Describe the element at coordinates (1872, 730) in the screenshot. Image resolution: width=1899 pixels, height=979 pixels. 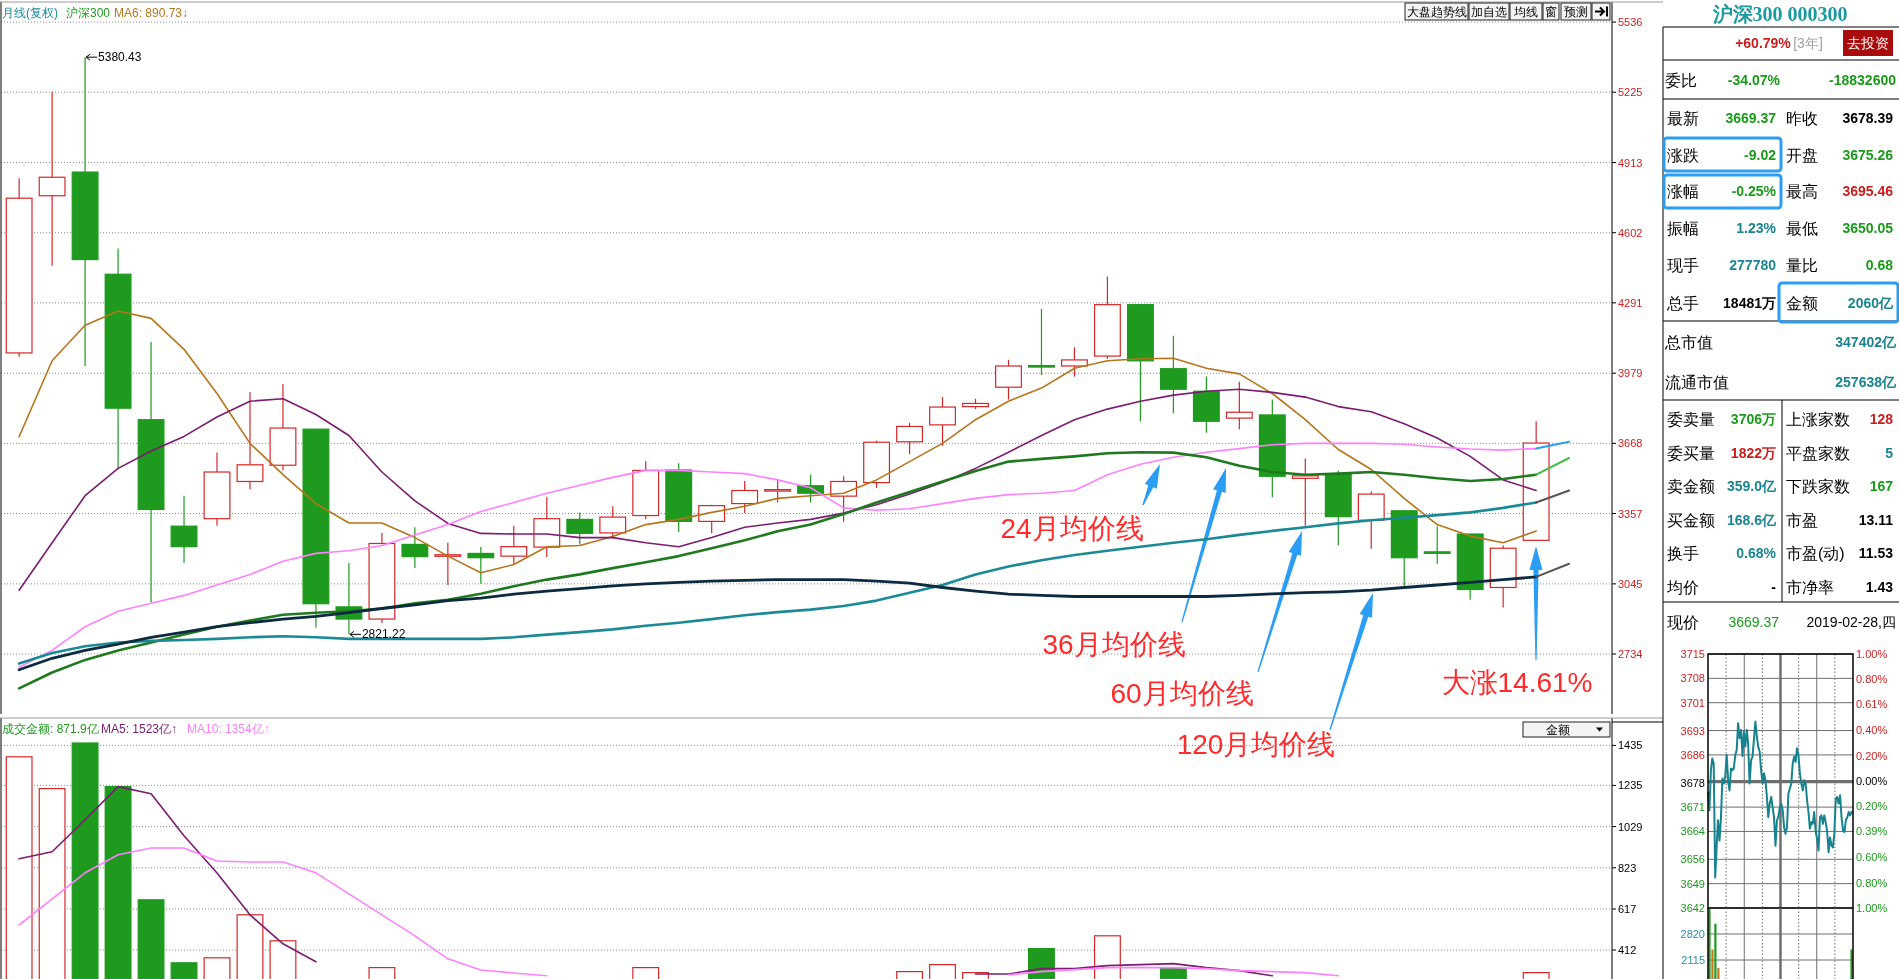
I see `y2-tick-label: 0.40%` at that location.